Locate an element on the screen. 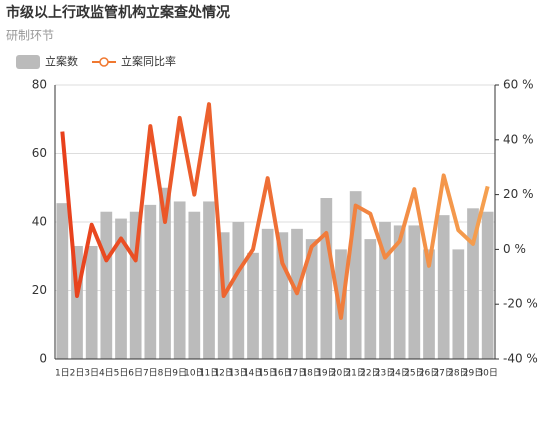 Image resolution: width=550 pixels, height=424 pixels. y2-tick-label: 60 % is located at coordinates (518, 85).